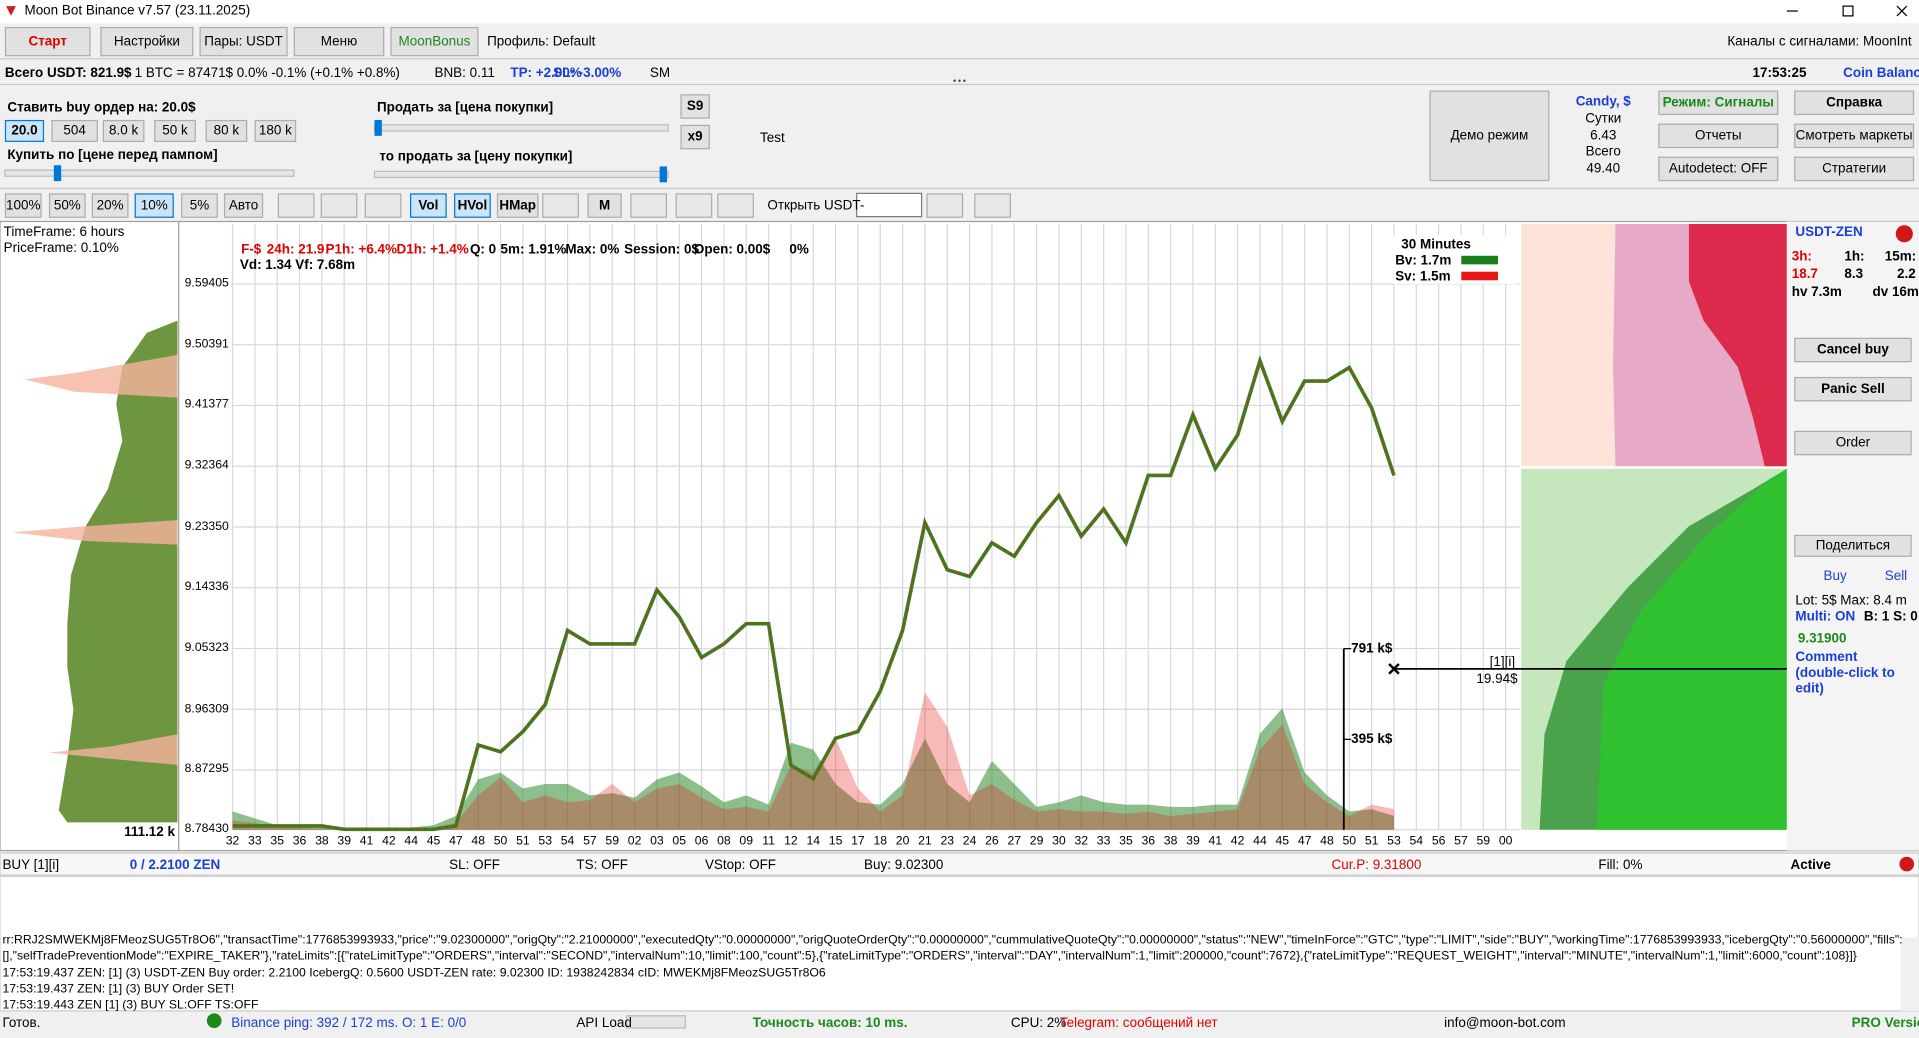  What do you see at coordinates (1891, 617) in the screenshot?
I see `label: B: 1 S: 0` at bounding box center [1891, 617].